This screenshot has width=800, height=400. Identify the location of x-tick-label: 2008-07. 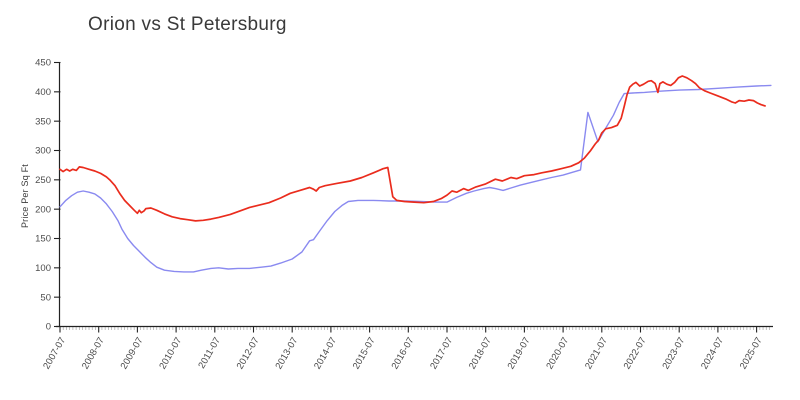
(93, 354).